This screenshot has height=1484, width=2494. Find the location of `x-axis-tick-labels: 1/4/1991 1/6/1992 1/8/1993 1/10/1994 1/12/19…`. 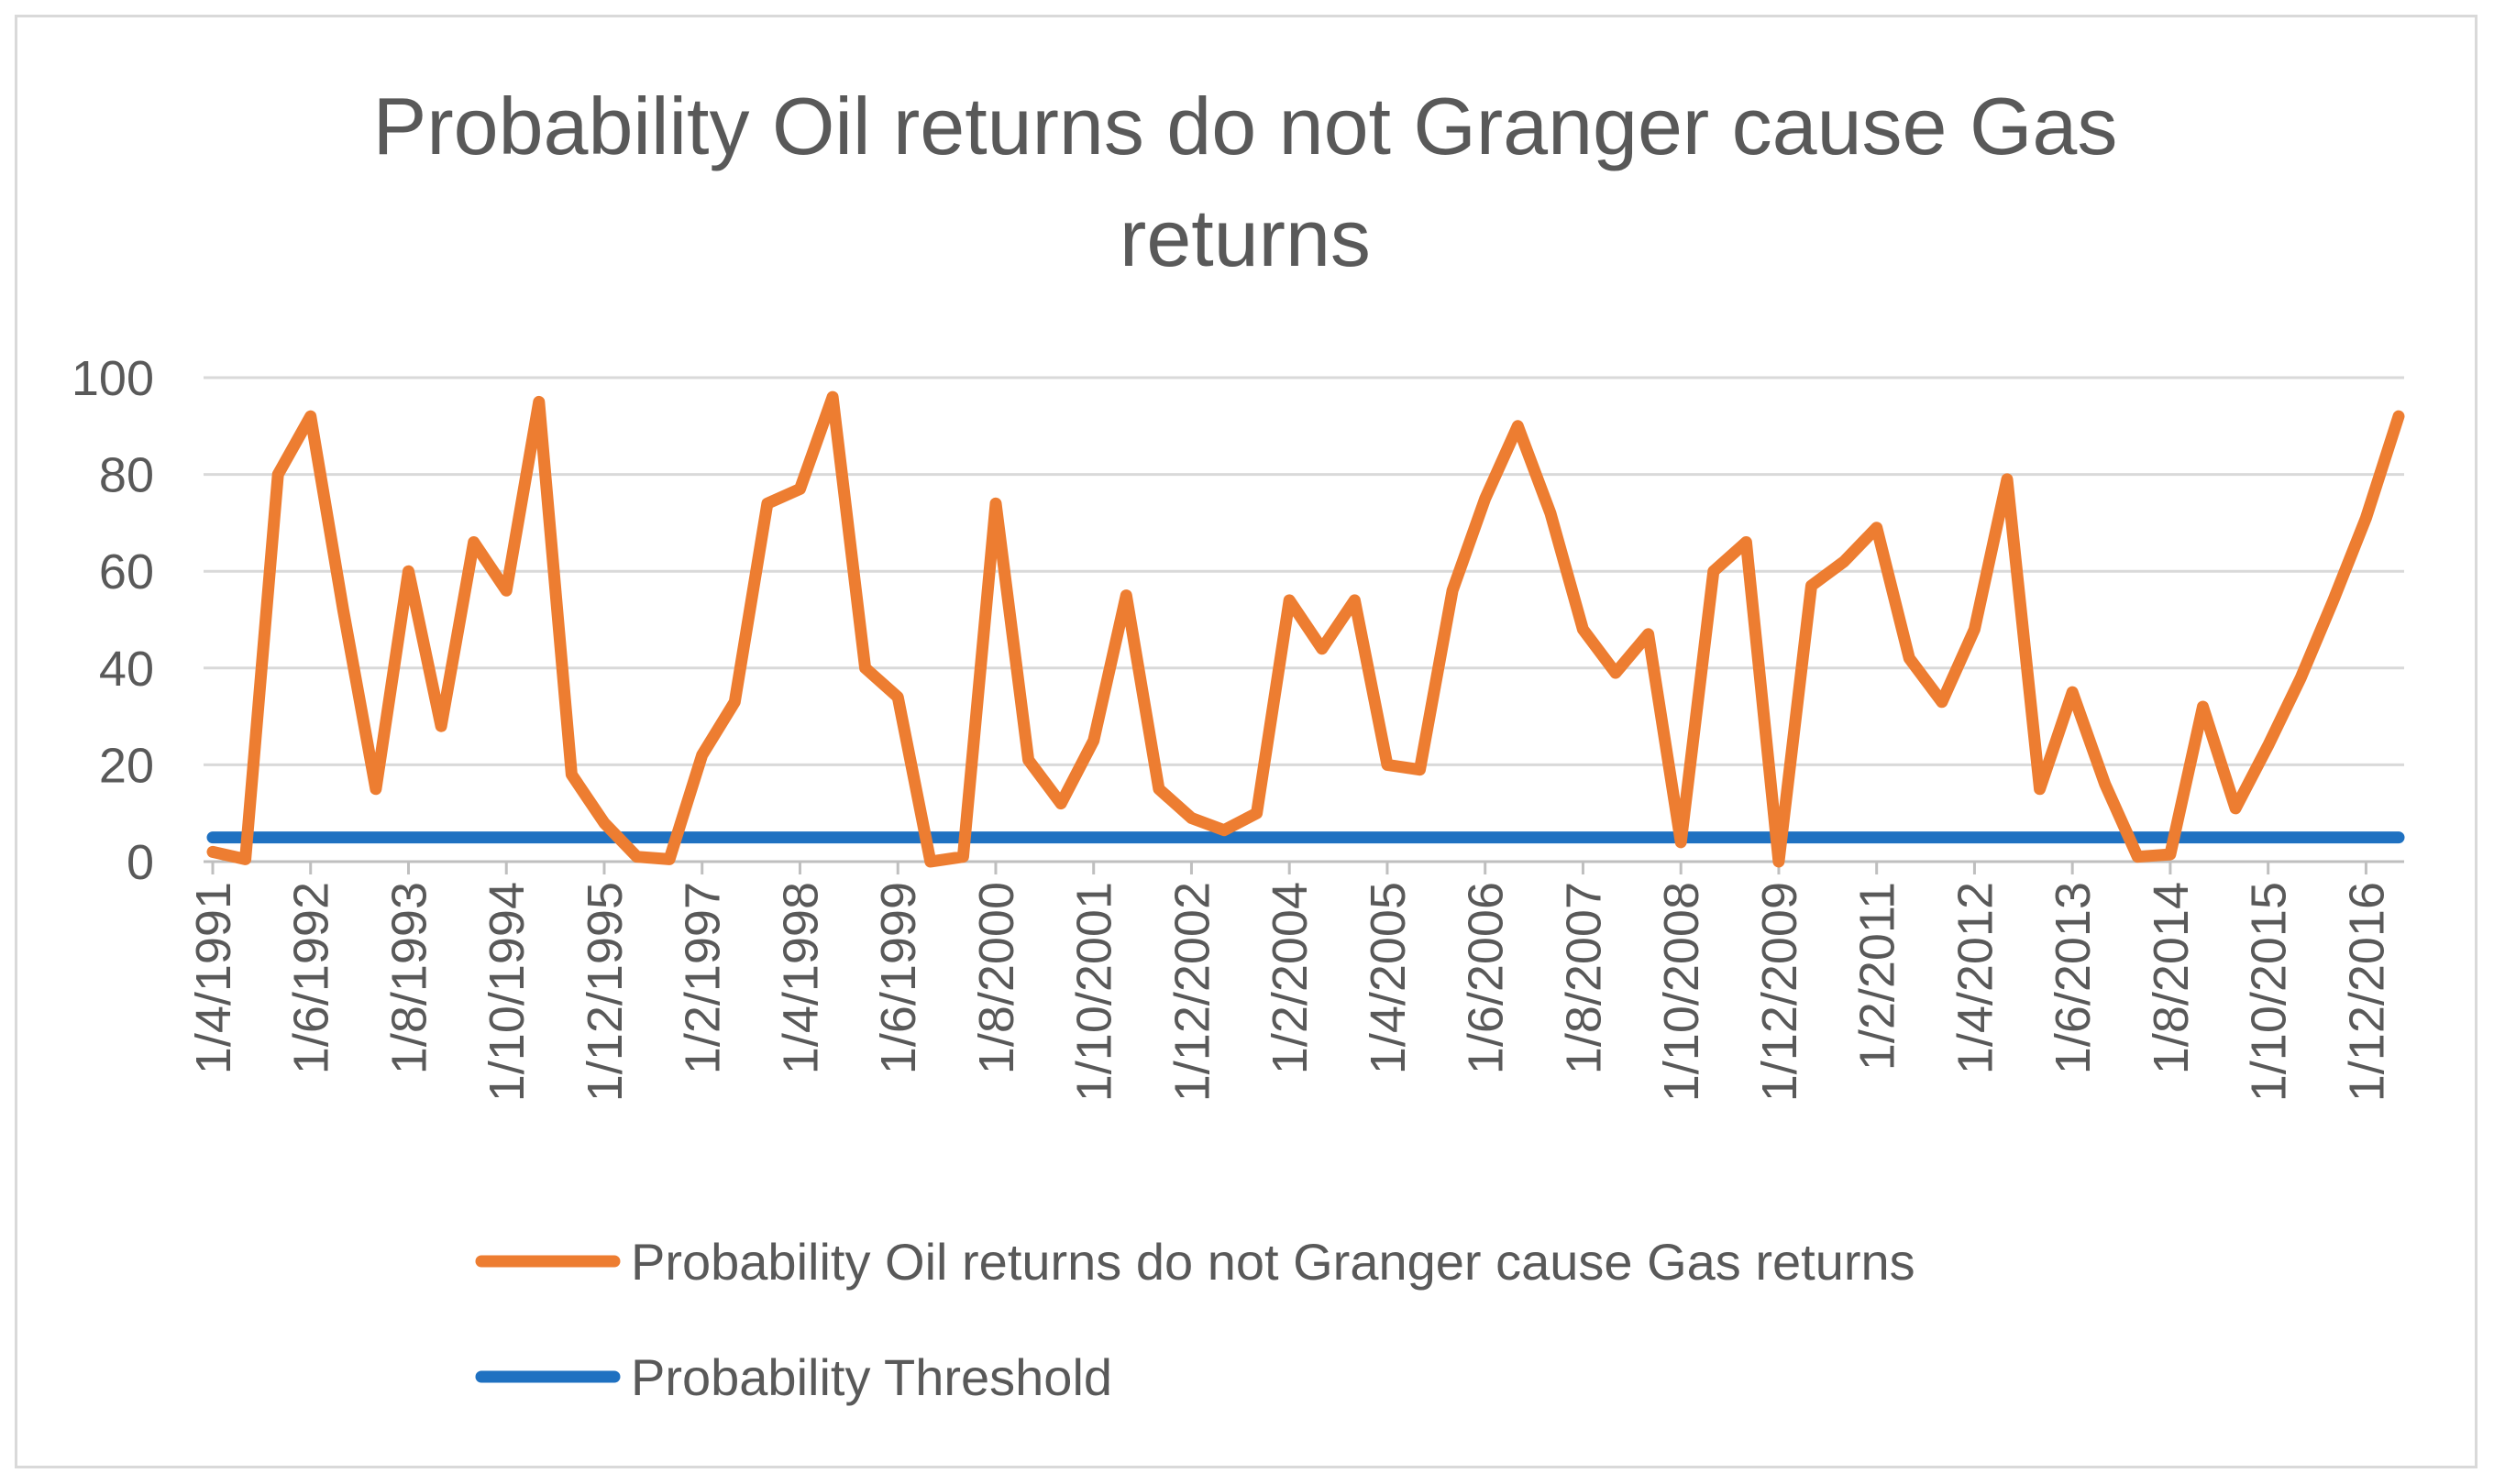

x-axis-tick-labels: 1/4/1991 1/6/1992 1/8/1993 1/10/1994 1/12/19… is located at coordinates (1290, 992).